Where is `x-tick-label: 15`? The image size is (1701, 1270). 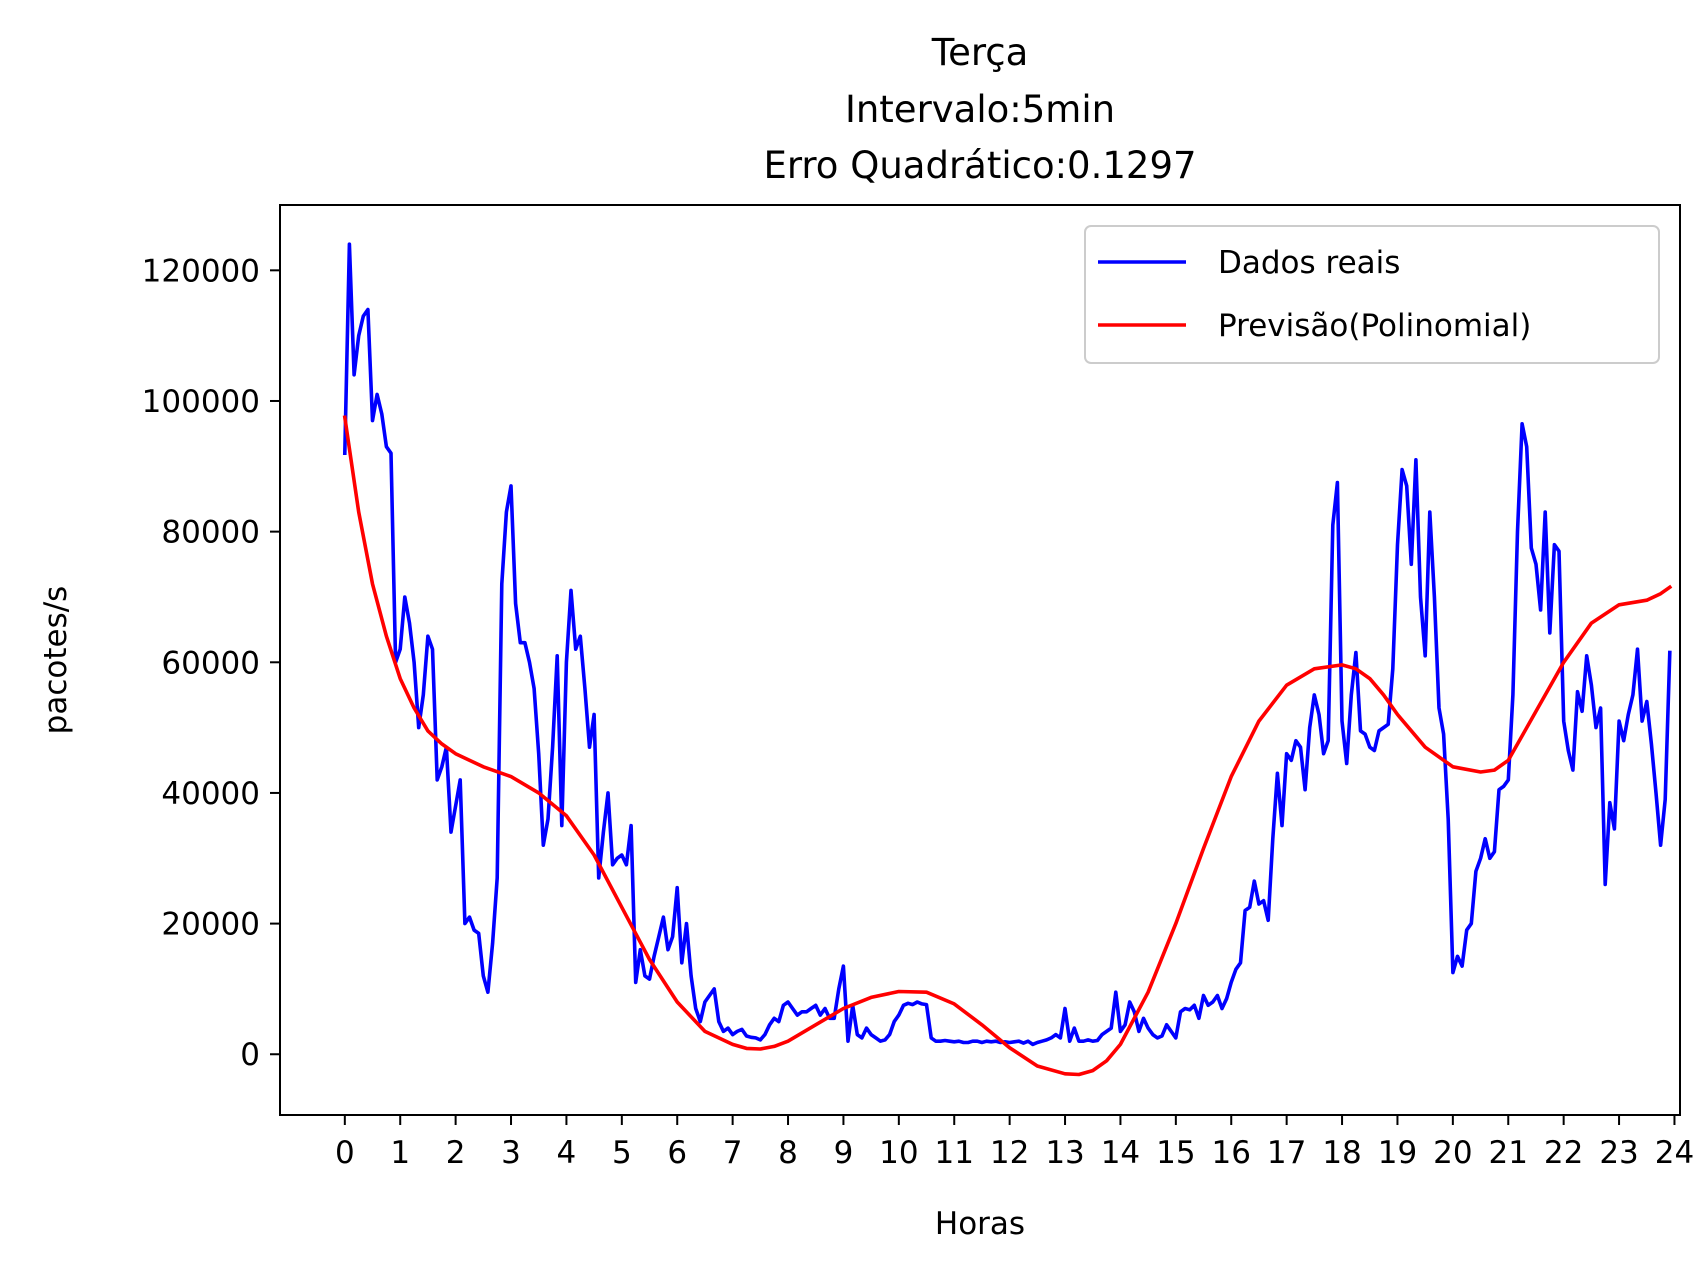
x-tick-label: 15 is located at coordinates (1175, 1153).